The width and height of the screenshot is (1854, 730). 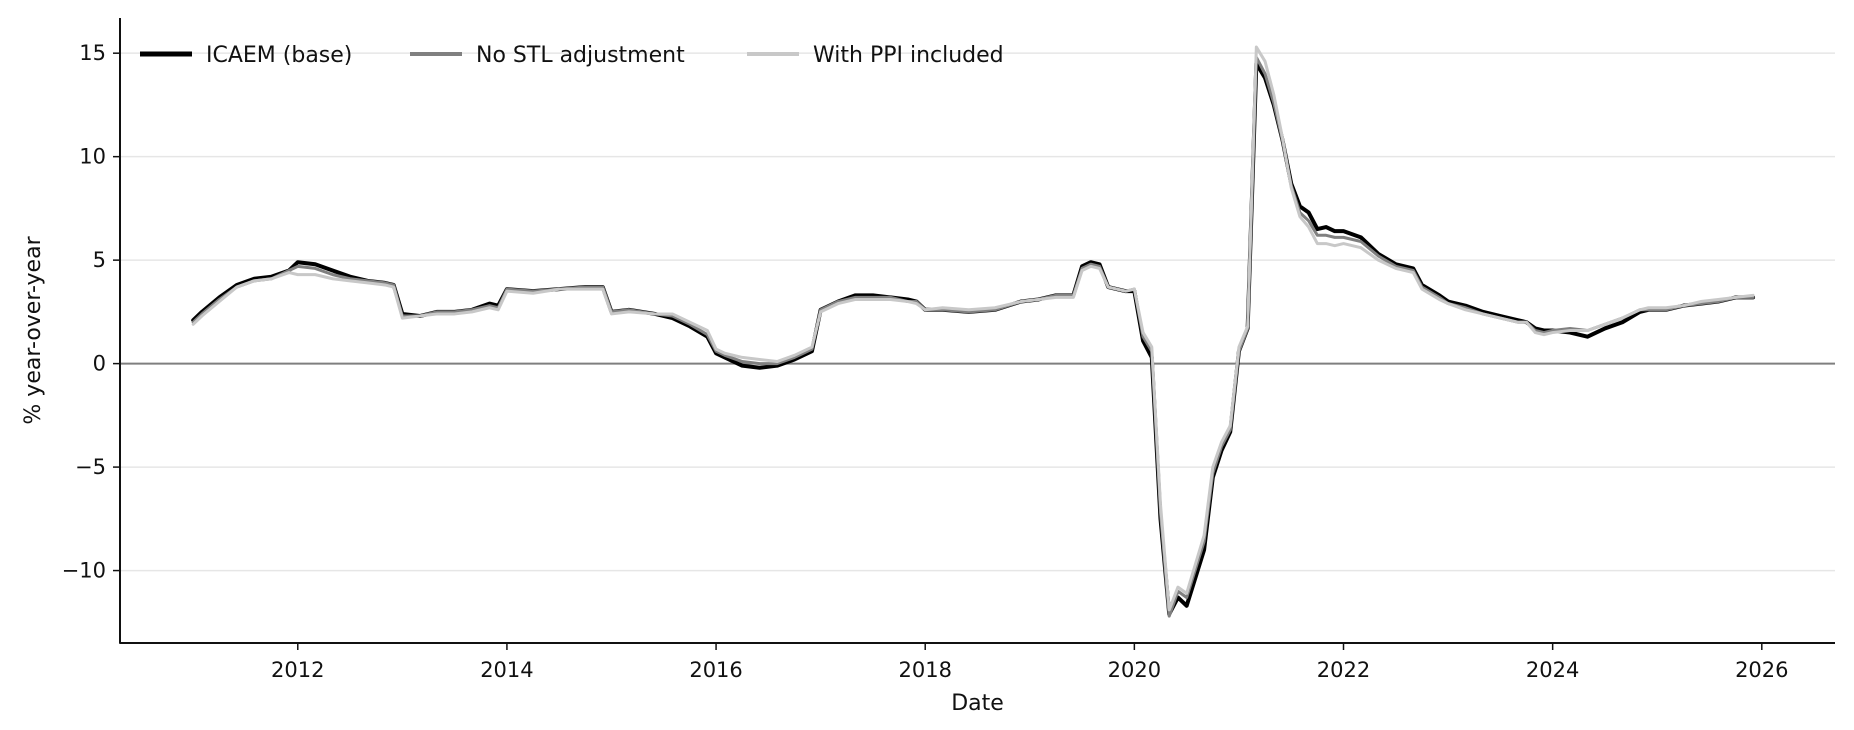 I want to click on x-tick-label: 2022, so click(x=1343, y=670).